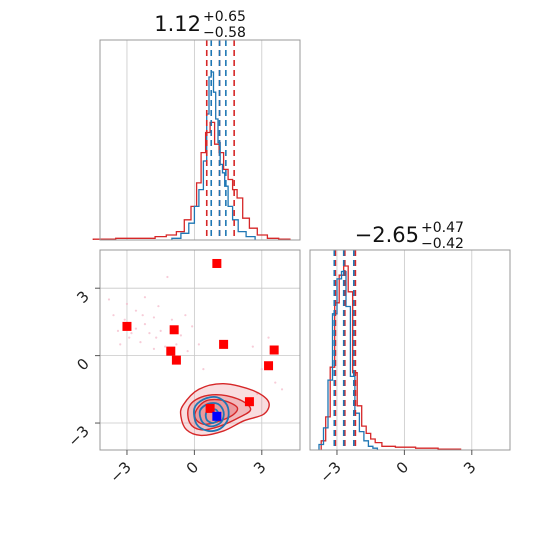 This screenshot has height=550, width=550. I want to click on x-tick-label-param-1-2: 3, so click(259, 467).